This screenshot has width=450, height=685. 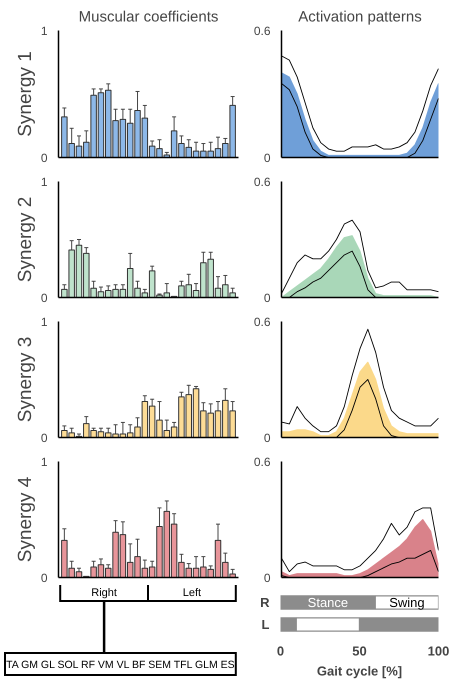 What do you see at coordinates (266, 624) in the screenshot?
I see `y-tick-label: L` at bounding box center [266, 624].